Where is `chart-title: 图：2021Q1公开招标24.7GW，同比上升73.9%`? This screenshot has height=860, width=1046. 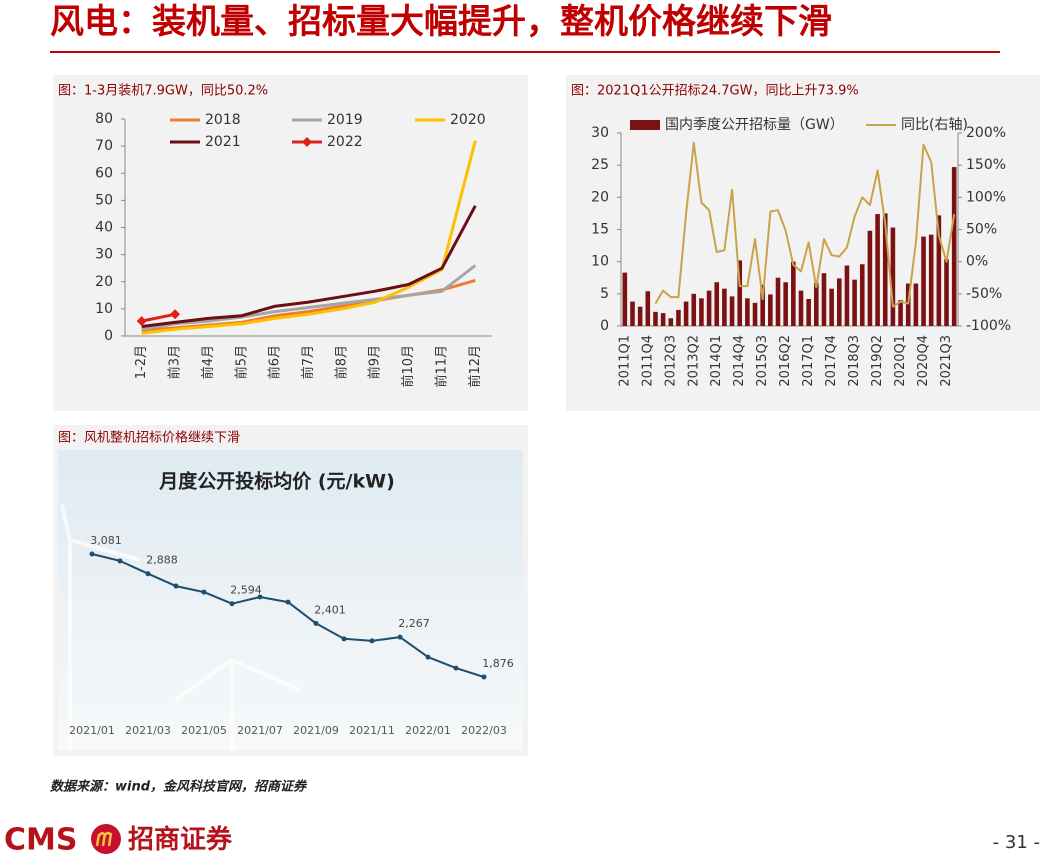
chart-title: 图：2021Q1公开招标24.7GW，同比上升73.9% is located at coordinates (715, 91).